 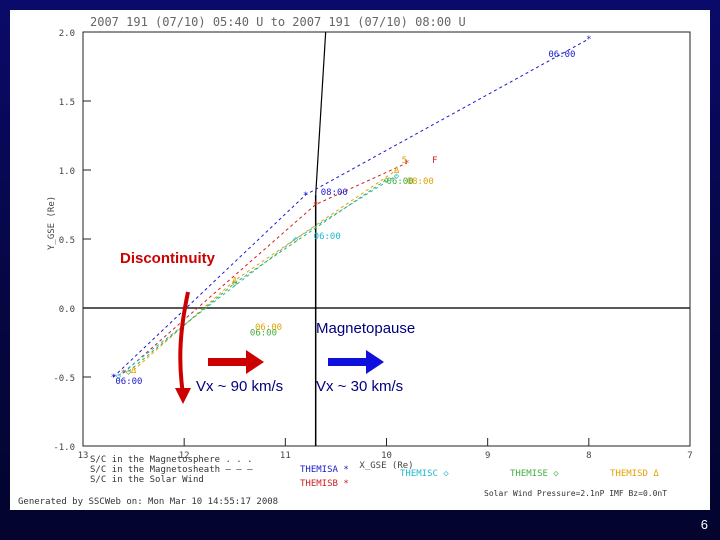 What do you see at coordinates (184, 456) in the screenshot?
I see `x-tick-label: 12` at bounding box center [184, 456].